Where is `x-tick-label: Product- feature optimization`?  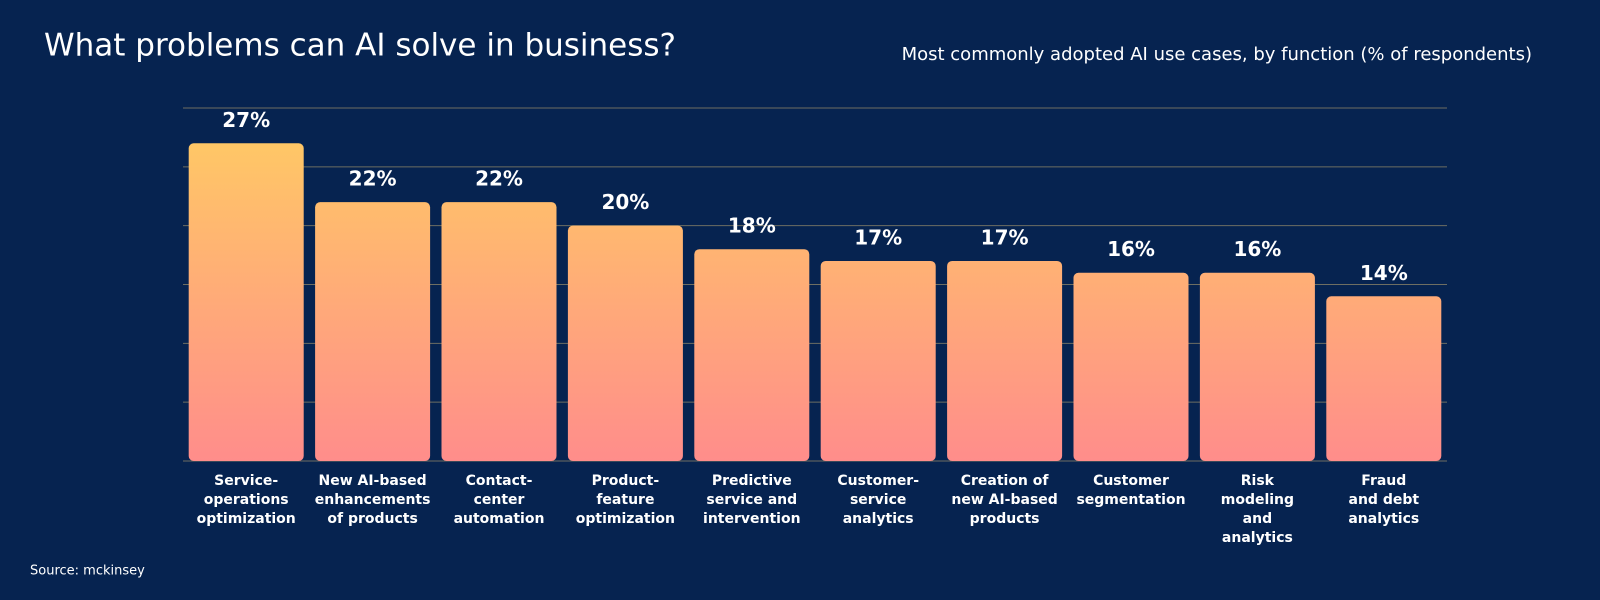 x-tick-label: Product- feature optimization is located at coordinates (625, 500).